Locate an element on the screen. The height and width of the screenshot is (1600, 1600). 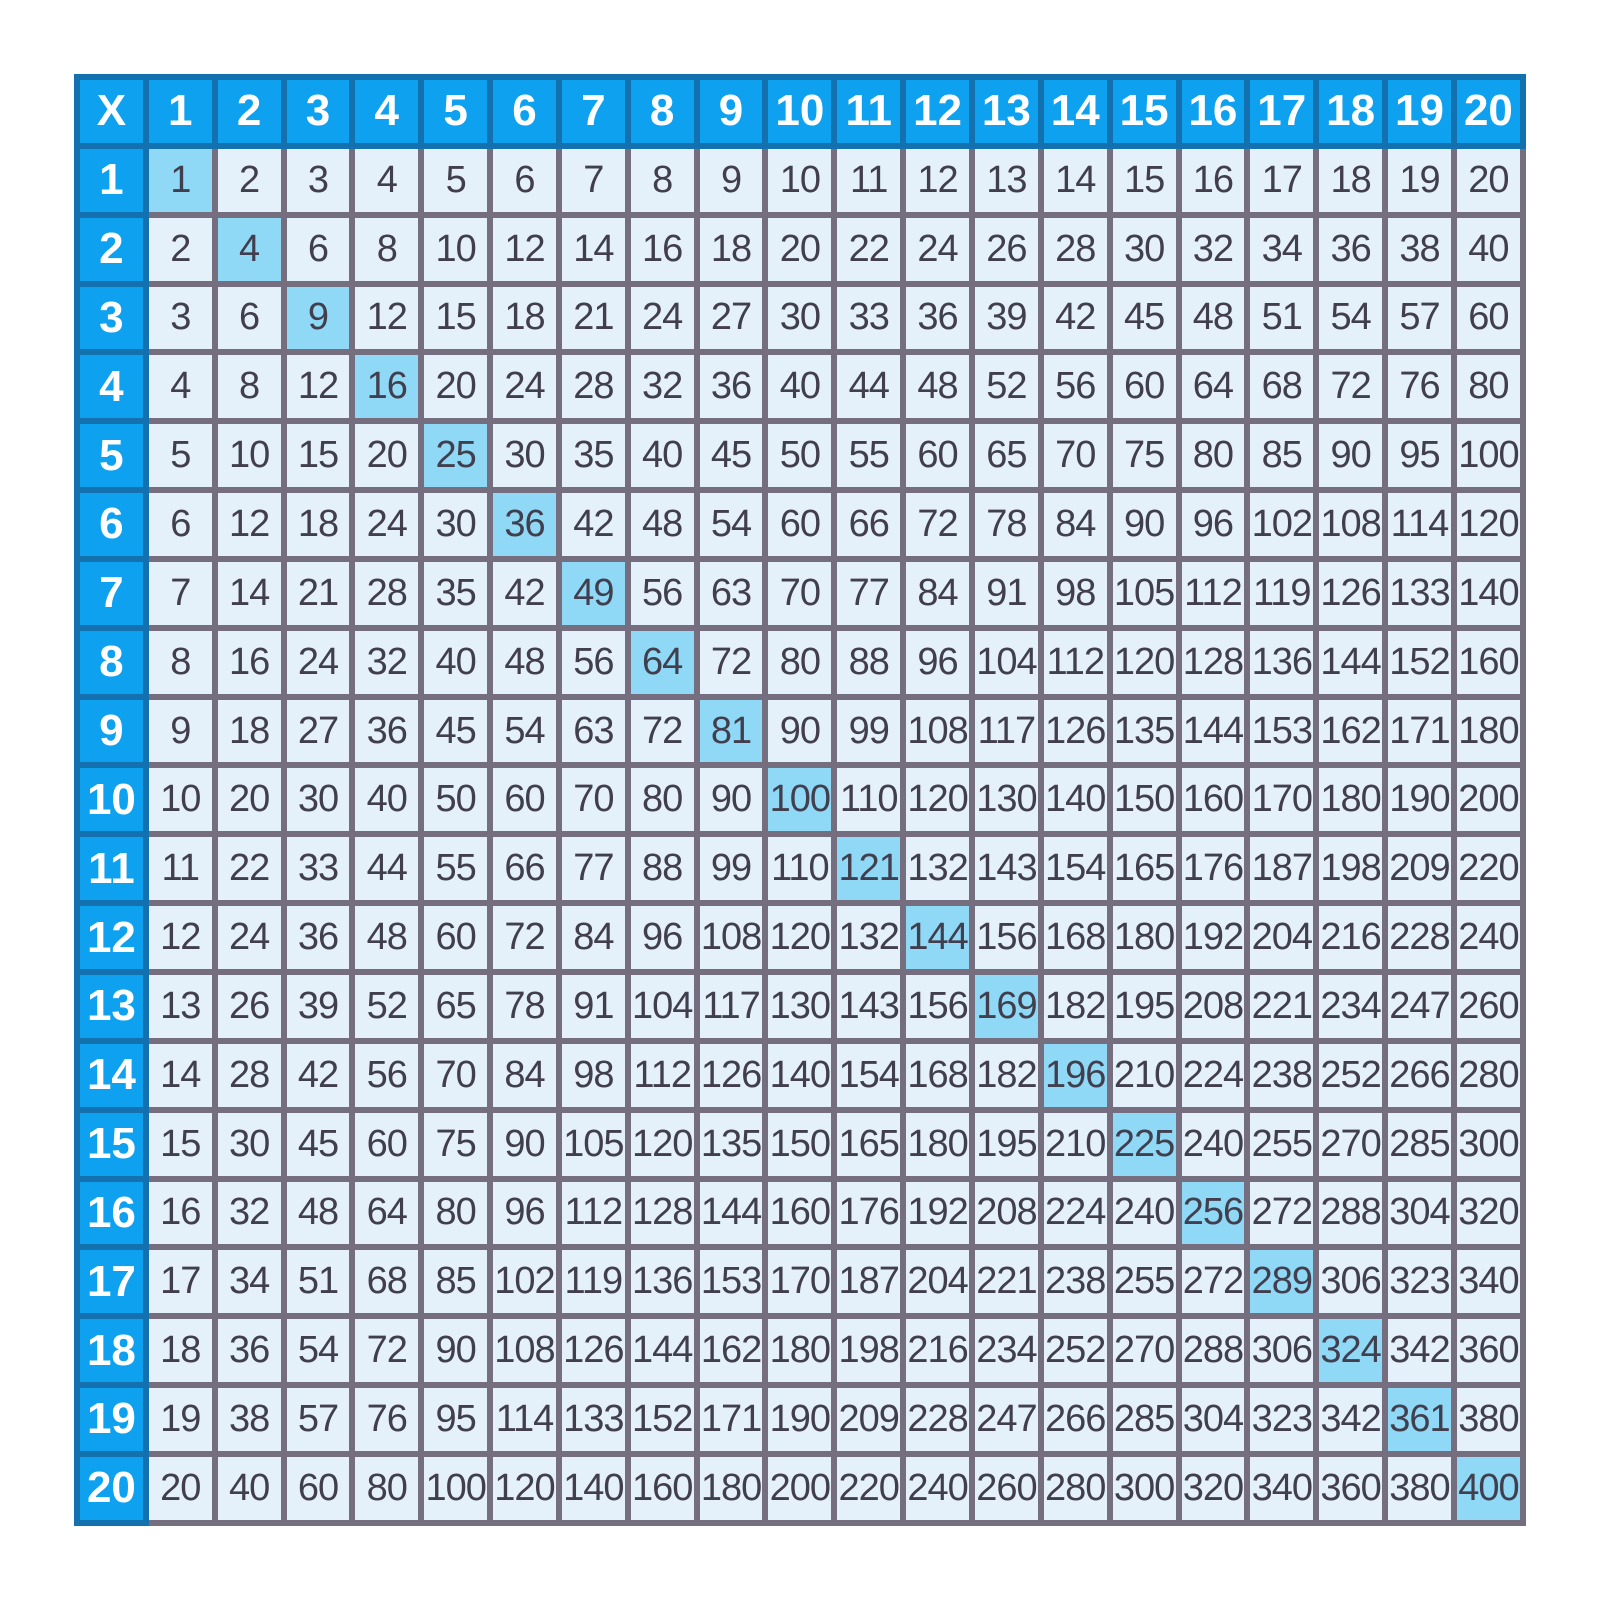
product-cell-12x5: 60 is located at coordinates (456, 937).